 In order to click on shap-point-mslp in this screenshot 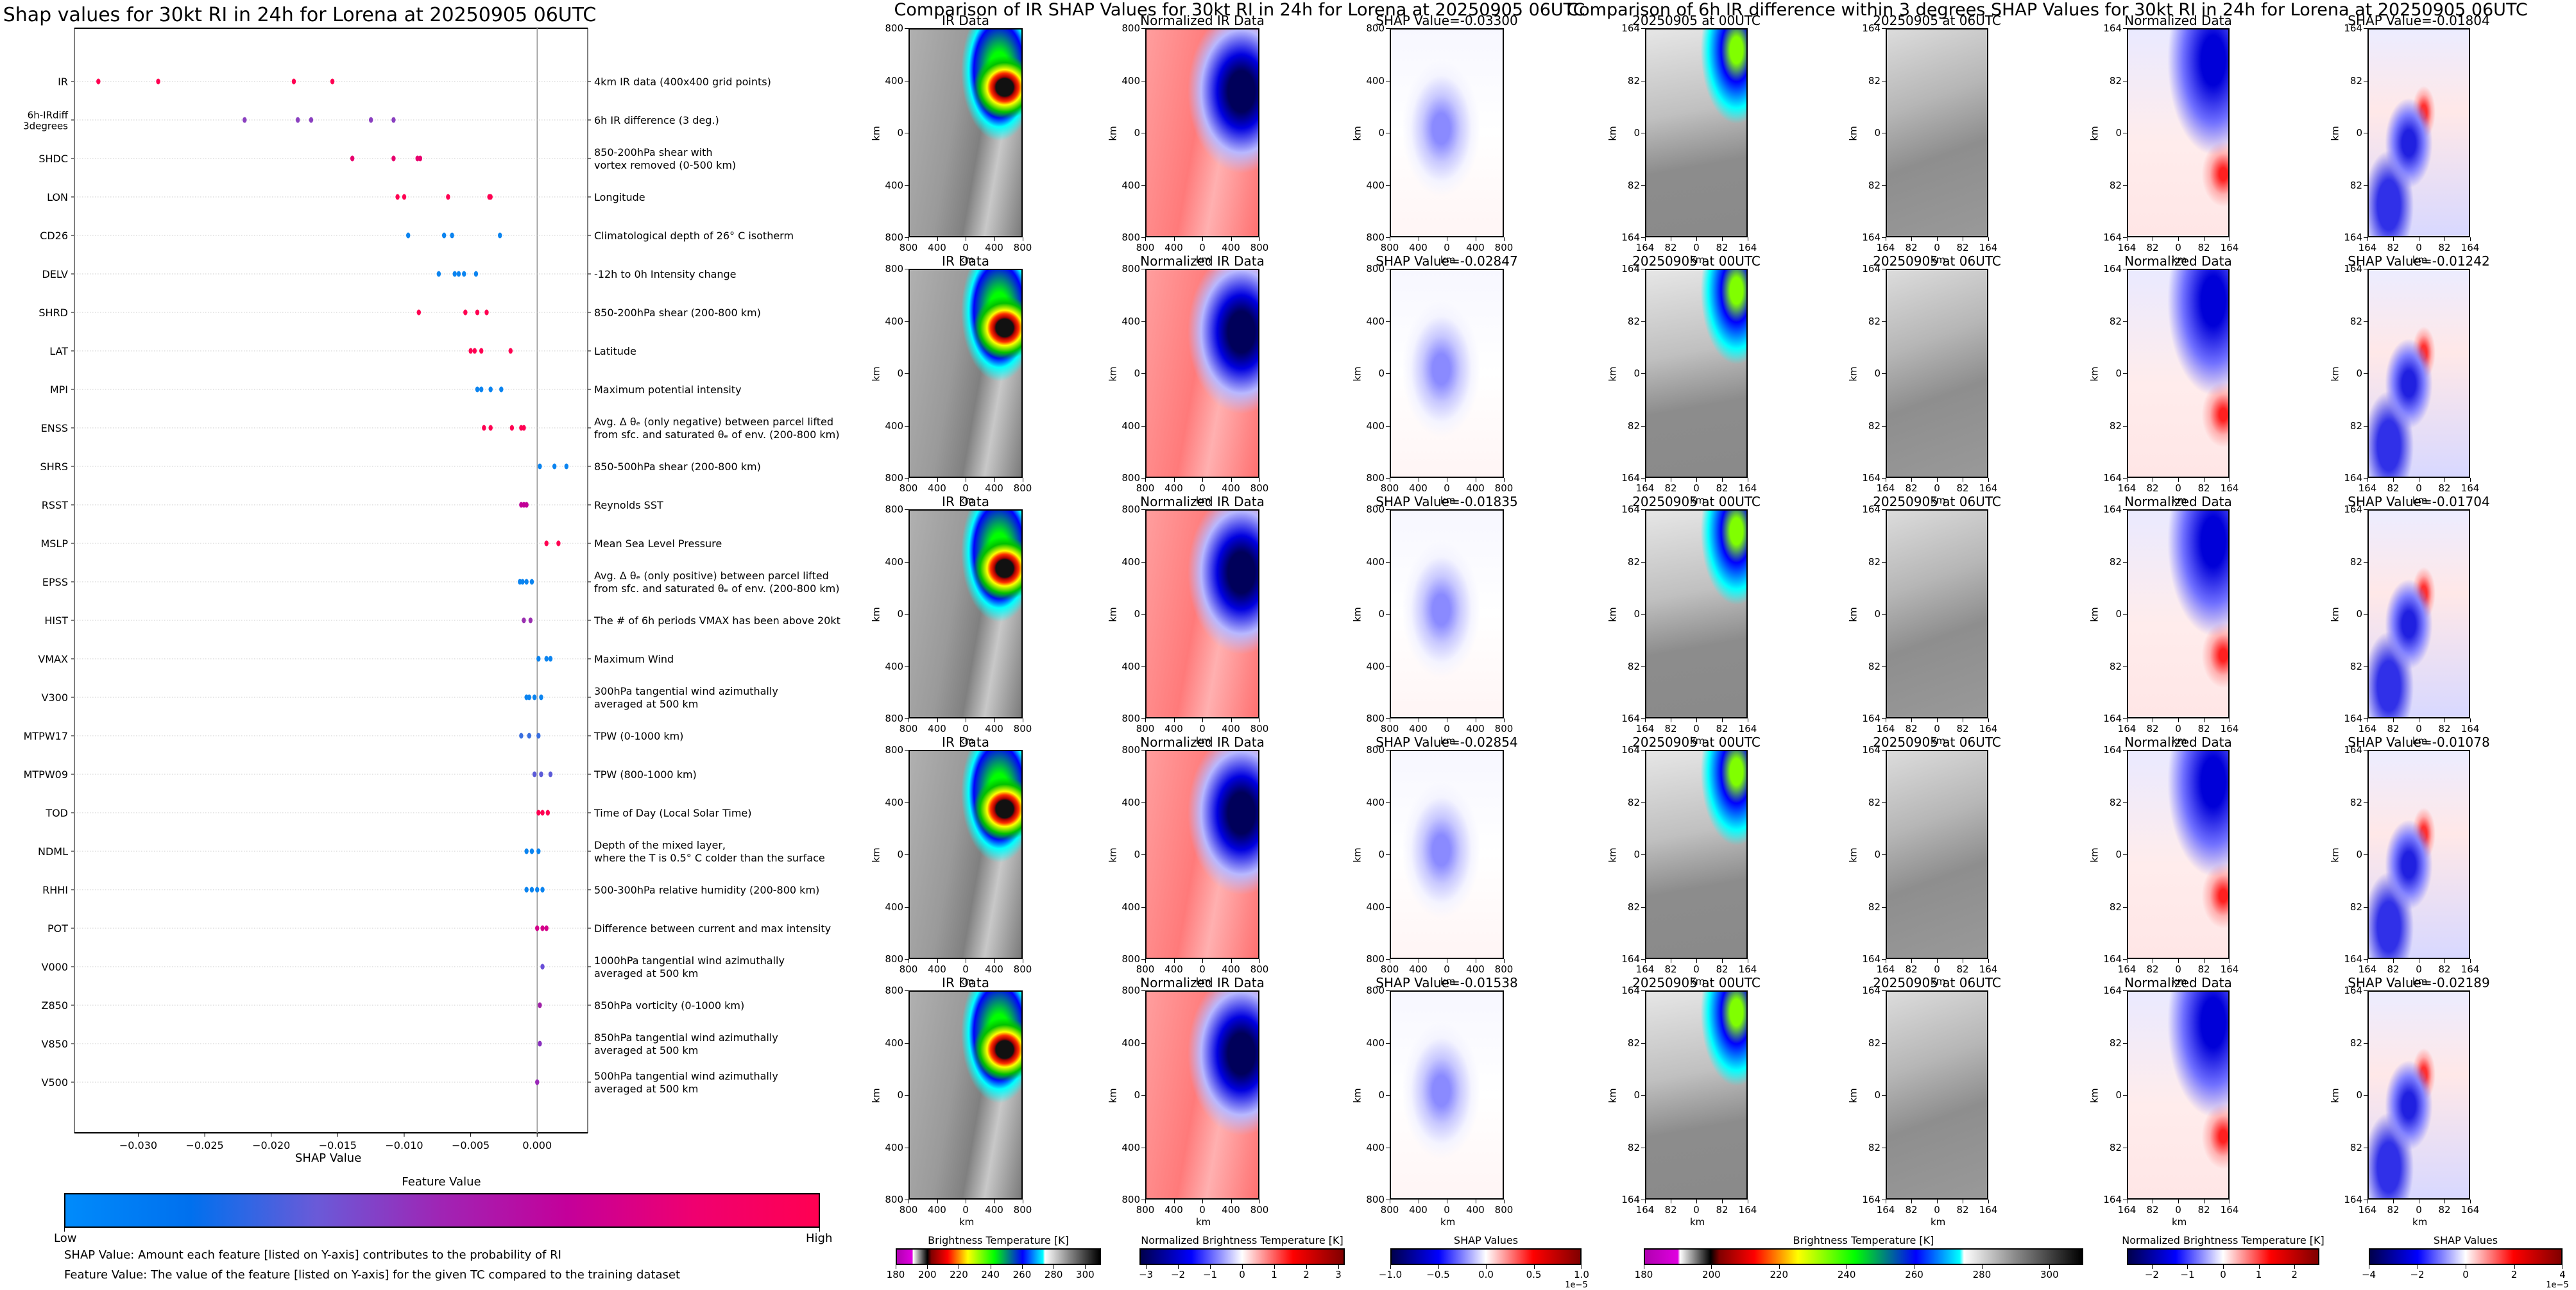, I will do `click(546, 543)`.